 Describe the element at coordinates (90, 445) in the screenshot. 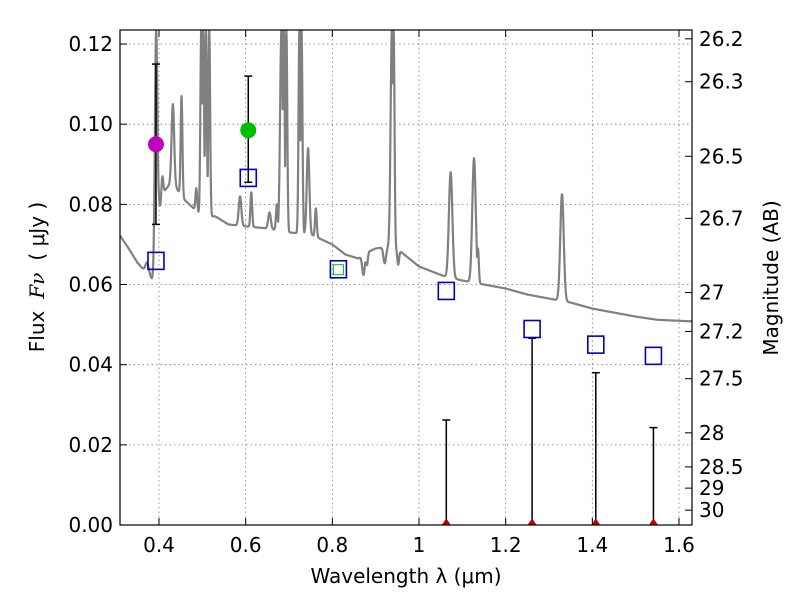

I see `y-tick-label: 0.02` at that location.